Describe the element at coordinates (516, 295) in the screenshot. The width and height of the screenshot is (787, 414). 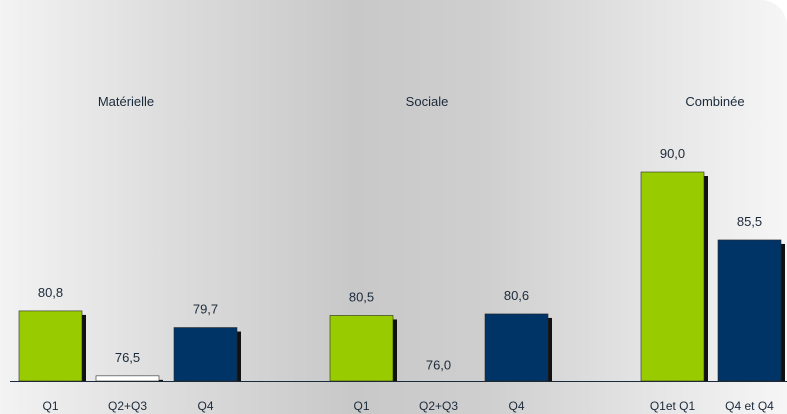
I see `data-label: 80,6` at that location.